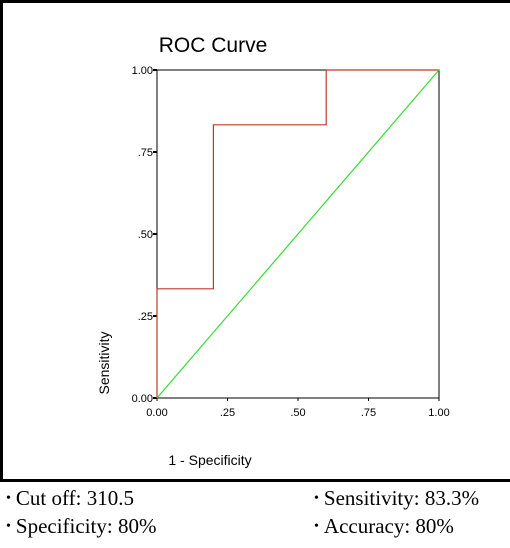 This screenshot has width=510, height=548. What do you see at coordinates (156, 413) in the screenshot?
I see `x-tick-label: 0.00` at bounding box center [156, 413].